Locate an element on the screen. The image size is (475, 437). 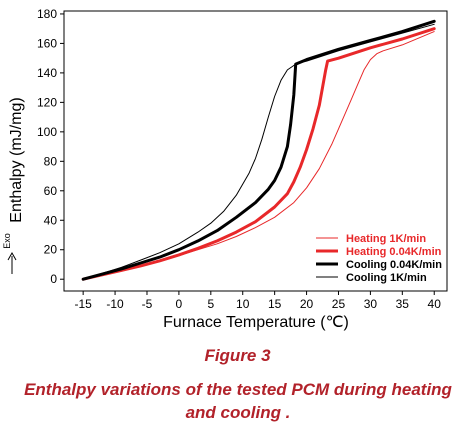
figure-label: Figure 3 is located at coordinates (237, 355).